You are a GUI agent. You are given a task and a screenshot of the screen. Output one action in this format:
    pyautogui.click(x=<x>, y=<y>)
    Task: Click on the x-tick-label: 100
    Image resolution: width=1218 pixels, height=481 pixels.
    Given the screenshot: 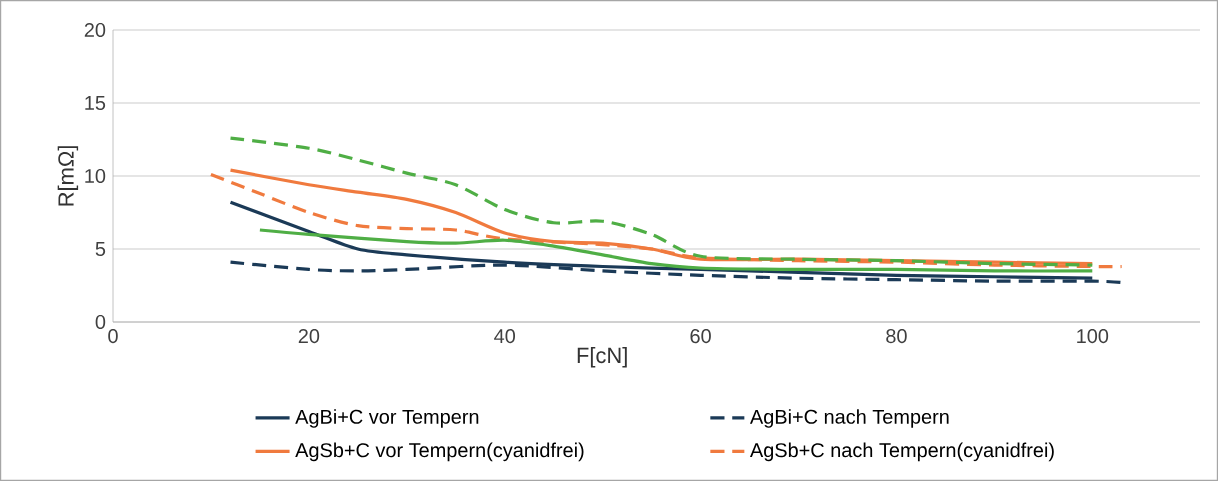 What is the action you would take?
    pyautogui.click(x=1093, y=336)
    